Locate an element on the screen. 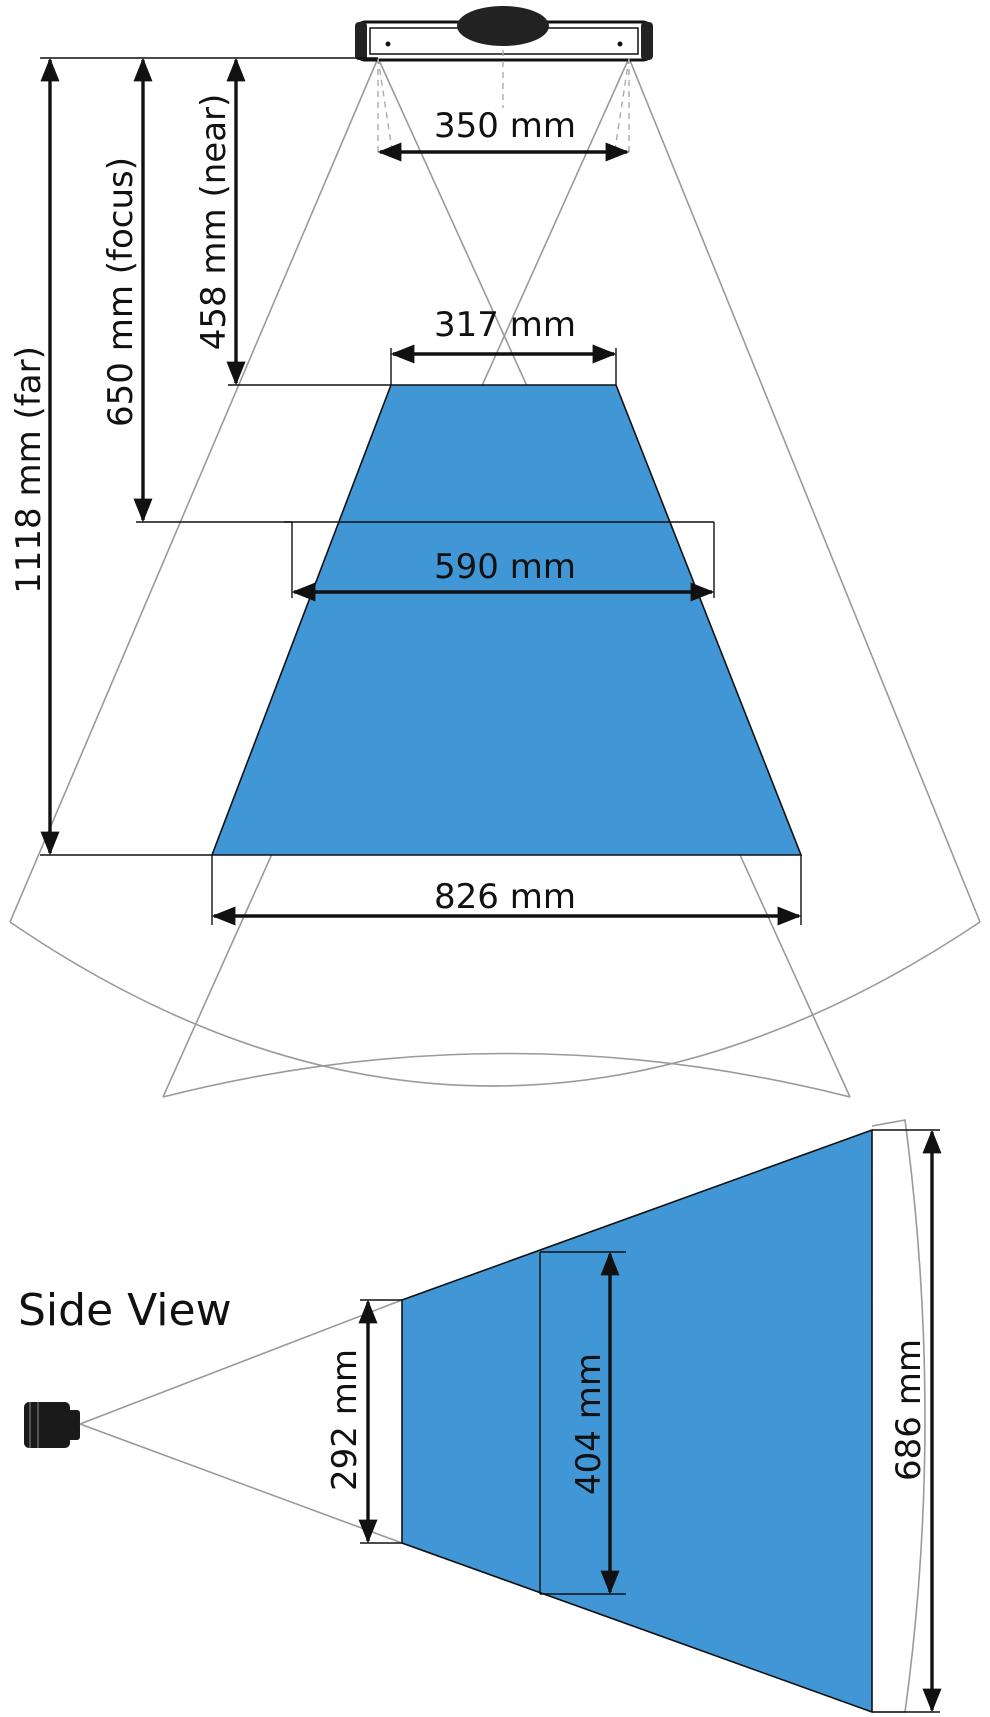 This screenshot has height=1717, width=990. far-width-label: 826 mm is located at coordinates (505, 897).